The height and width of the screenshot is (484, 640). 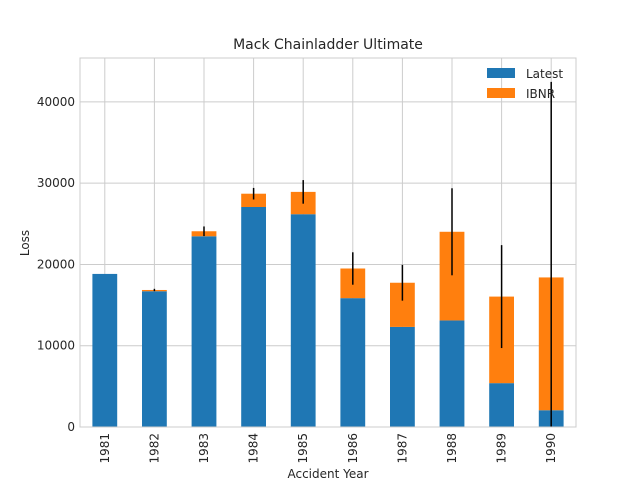 I want to click on y-tick-label: 10000, so click(x=56, y=346).